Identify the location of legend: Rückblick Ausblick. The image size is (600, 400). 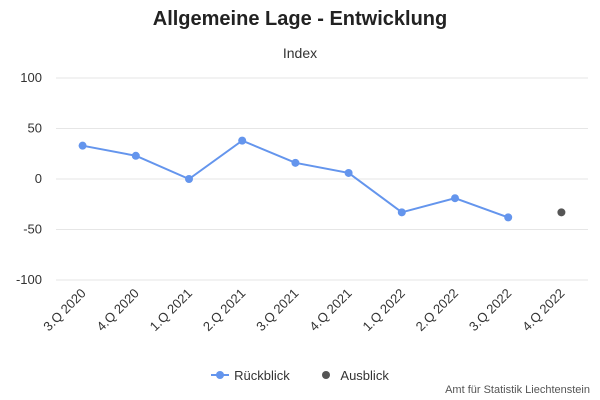
(300, 373).